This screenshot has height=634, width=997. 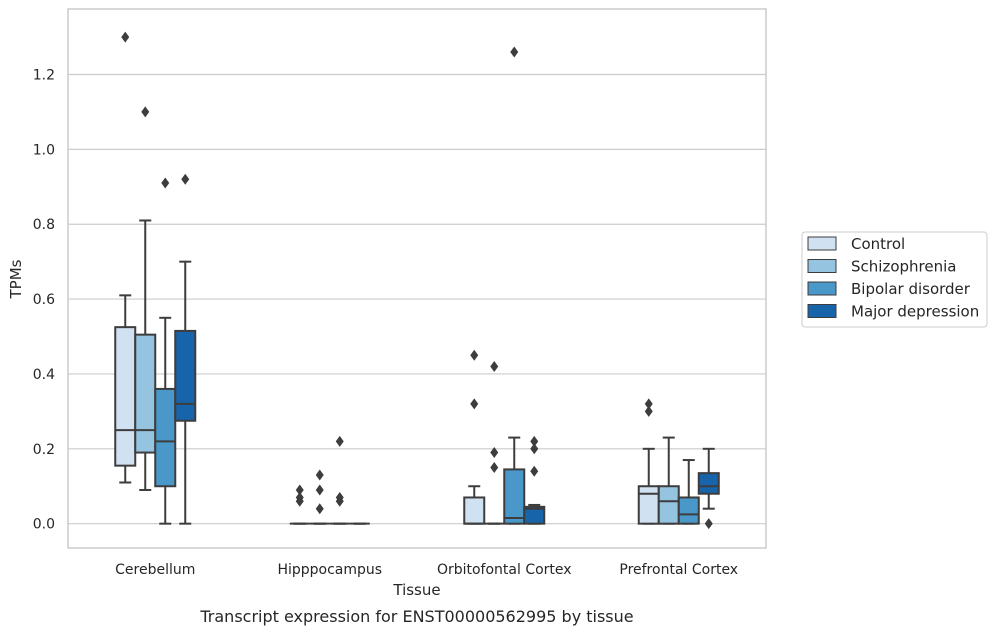 What do you see at coordinates (514, 285) in the screenshot?
I see `box-bipolar-disorder-orbitofontal-cortex` at bounding box center [514, 285].